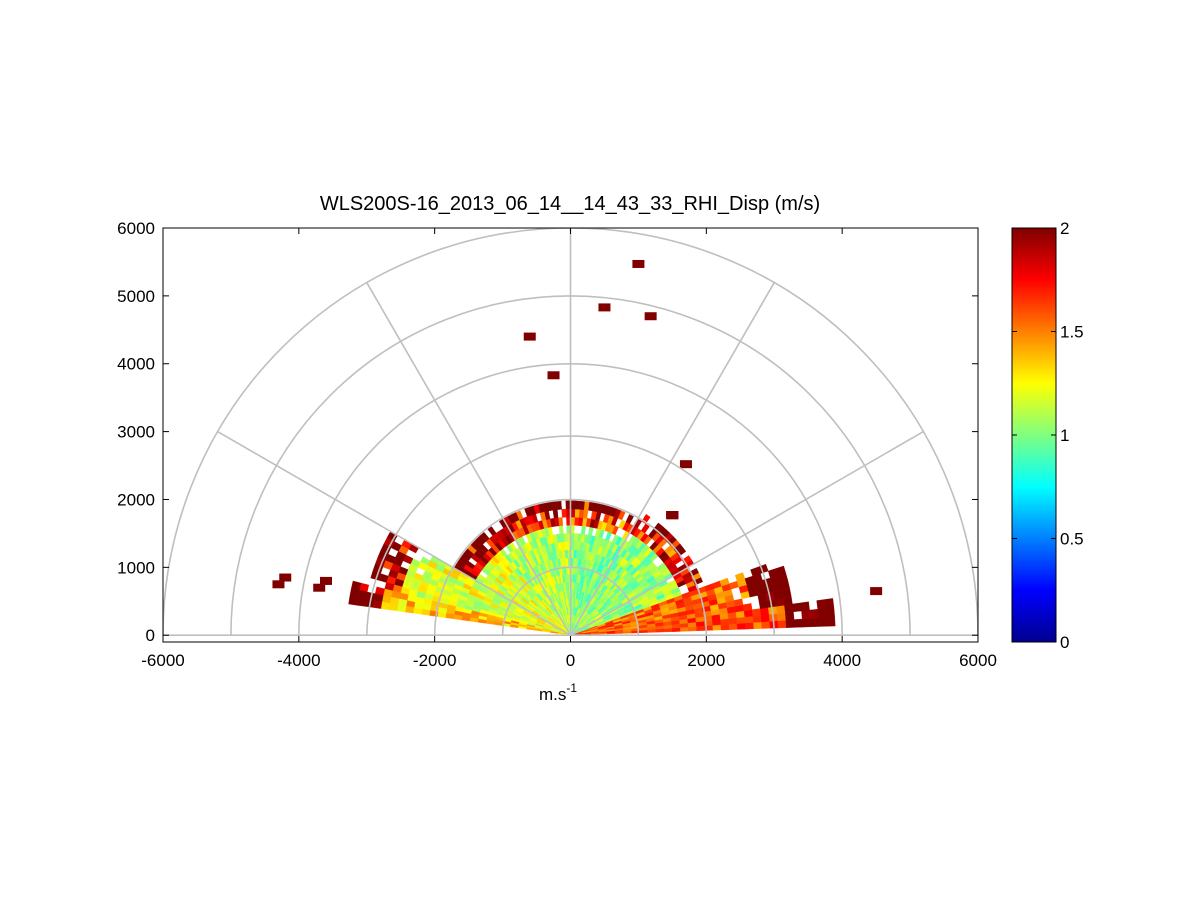 The width and height of the screenshot is (1201, 901). I want to click on x-tick-label: -4000, so click(298, 660).